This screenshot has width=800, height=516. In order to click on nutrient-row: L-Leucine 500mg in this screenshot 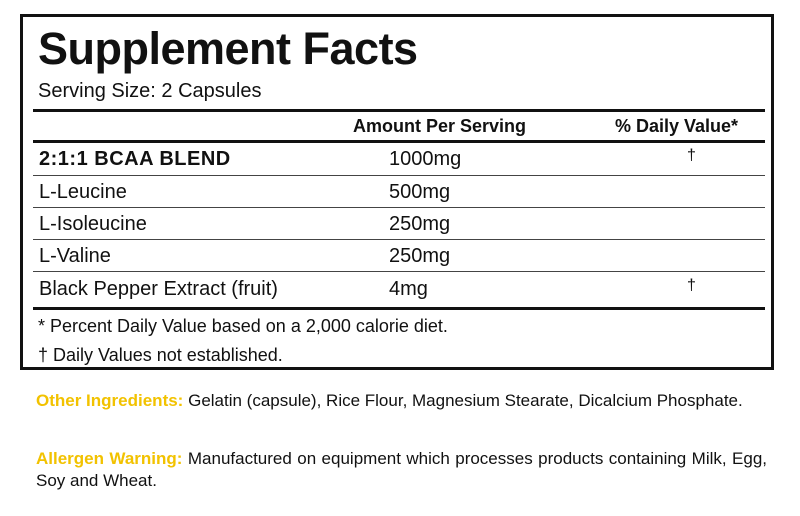, I will do `click(399, 192)`.